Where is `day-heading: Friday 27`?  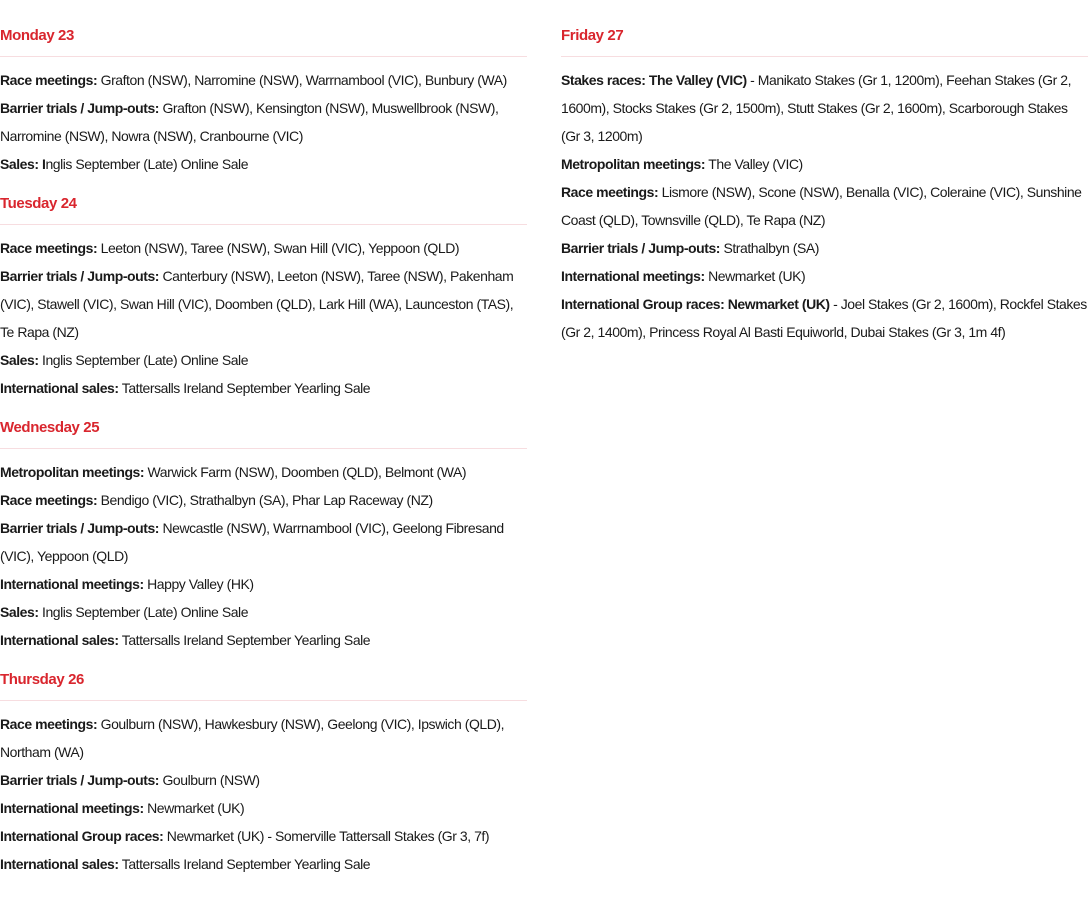 day-heading: Friday 27 is located at coordinates (592, 35).